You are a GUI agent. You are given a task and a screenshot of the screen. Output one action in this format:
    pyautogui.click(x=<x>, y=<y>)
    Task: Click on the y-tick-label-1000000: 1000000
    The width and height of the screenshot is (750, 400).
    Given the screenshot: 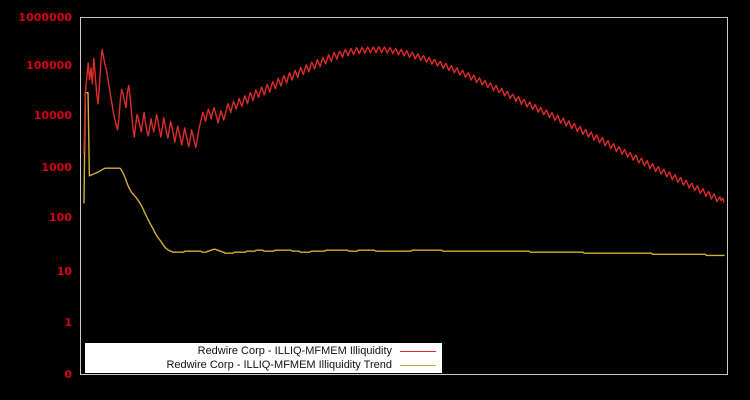 What is the action you would take?
    pyautogui.click(x=45, y=17)
    